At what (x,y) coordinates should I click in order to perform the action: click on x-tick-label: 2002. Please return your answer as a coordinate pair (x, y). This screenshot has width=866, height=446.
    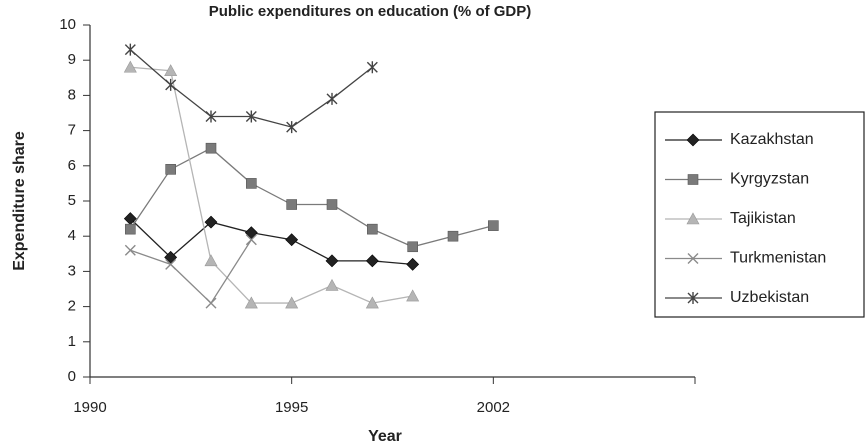
    Looking at the image, I should click on (493, 407).